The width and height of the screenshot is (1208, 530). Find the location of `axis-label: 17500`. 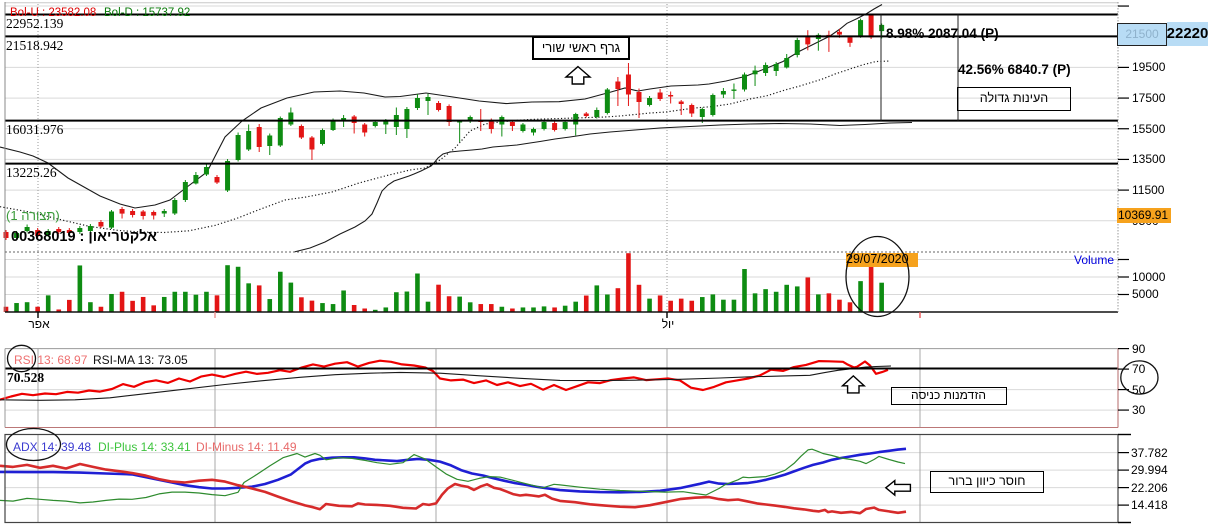

axis-label: 17500 is located at coordinates (1149, 98).